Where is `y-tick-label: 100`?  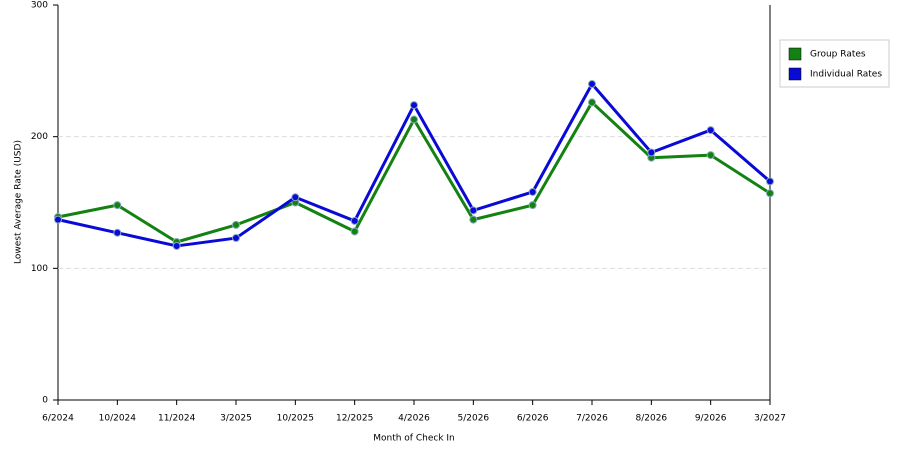
y-tick-label: 100 is located at coordinates (39, 269).